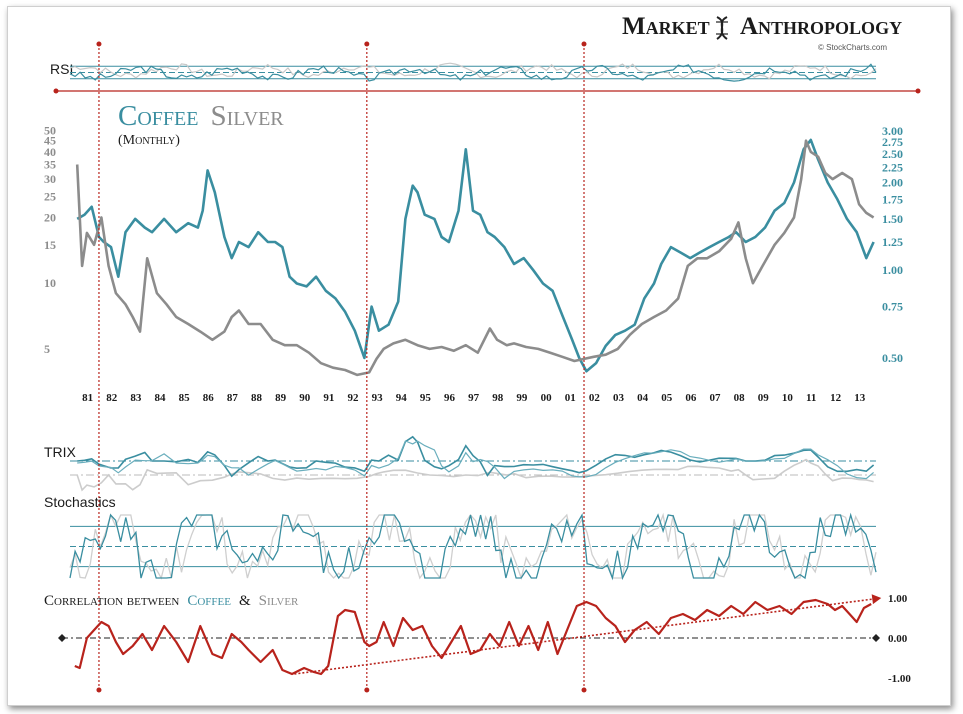  Describe the element at coordinates (450, 398) in the screenshot. I see `x-axis-tick-label: 96` at that location.